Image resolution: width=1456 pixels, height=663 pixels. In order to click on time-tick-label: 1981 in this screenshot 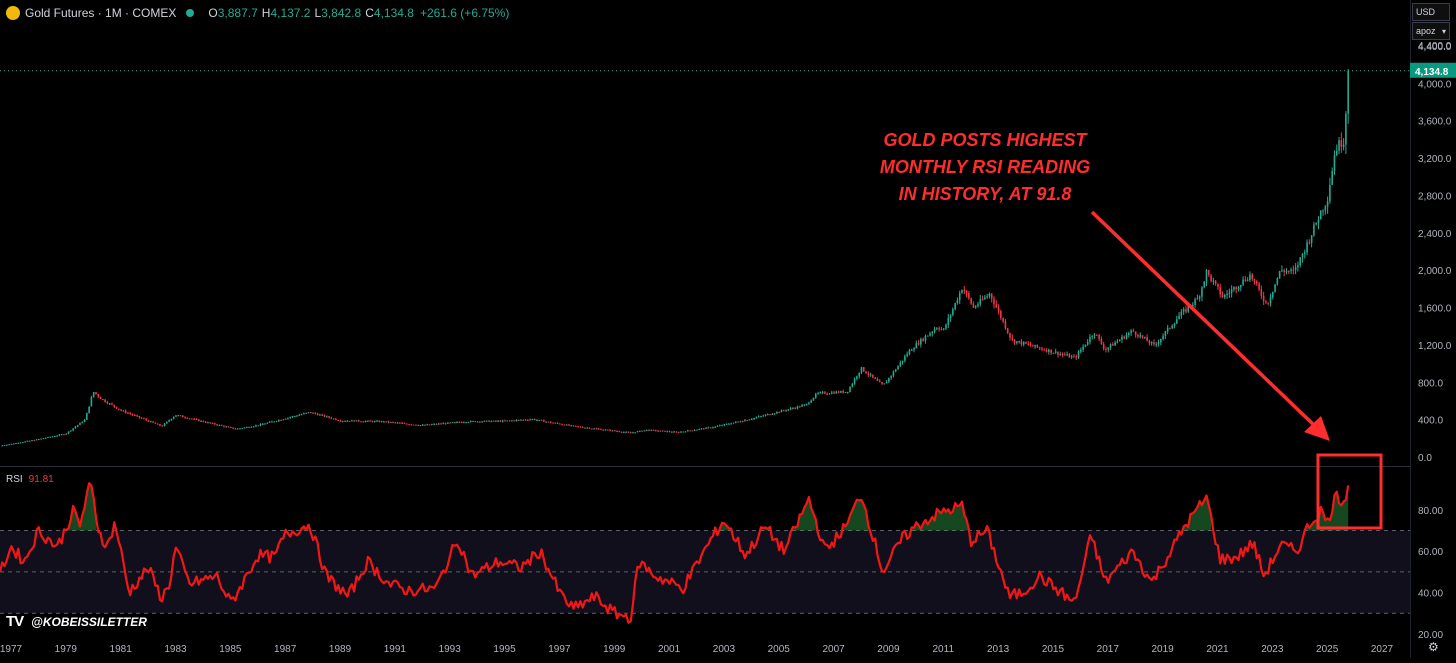, I will do `click(121, 649)`.